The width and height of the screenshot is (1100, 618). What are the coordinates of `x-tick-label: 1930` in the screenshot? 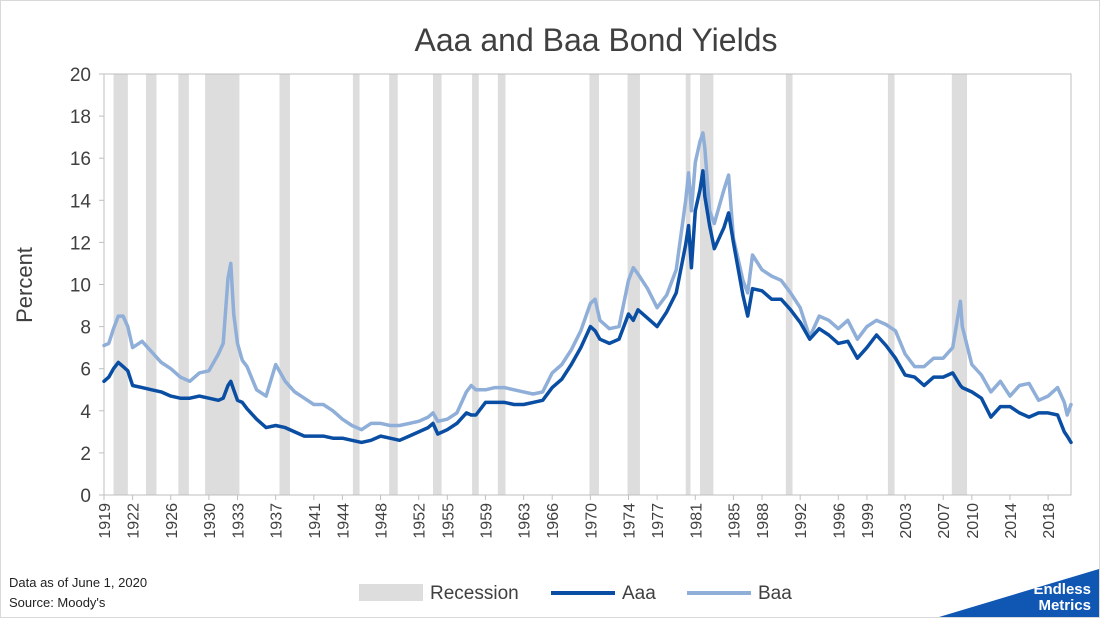 It's located at (210, 521).